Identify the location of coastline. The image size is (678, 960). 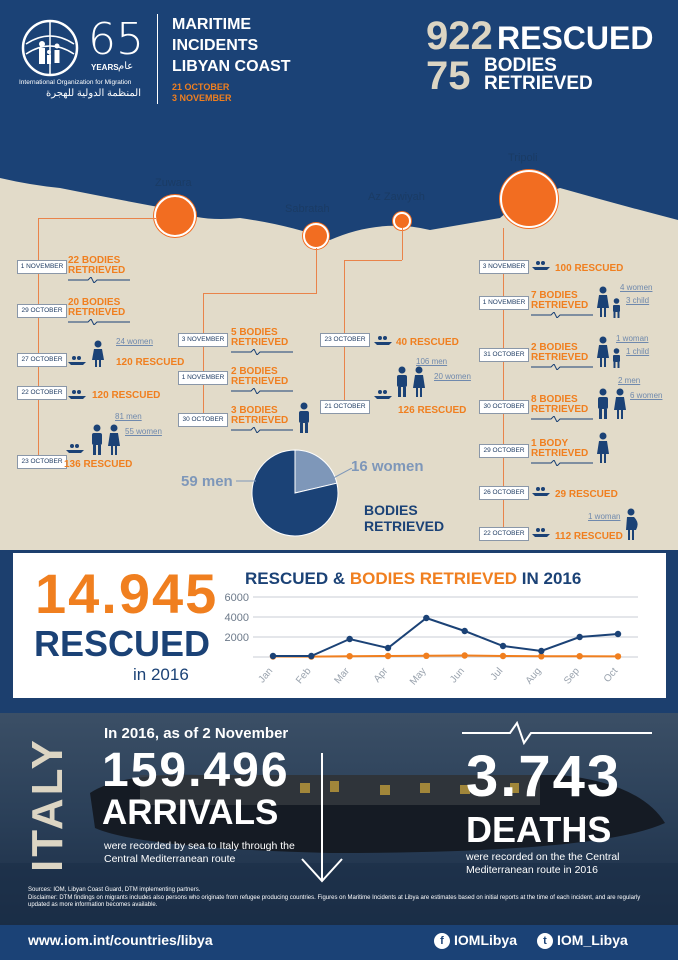
(339, 185).